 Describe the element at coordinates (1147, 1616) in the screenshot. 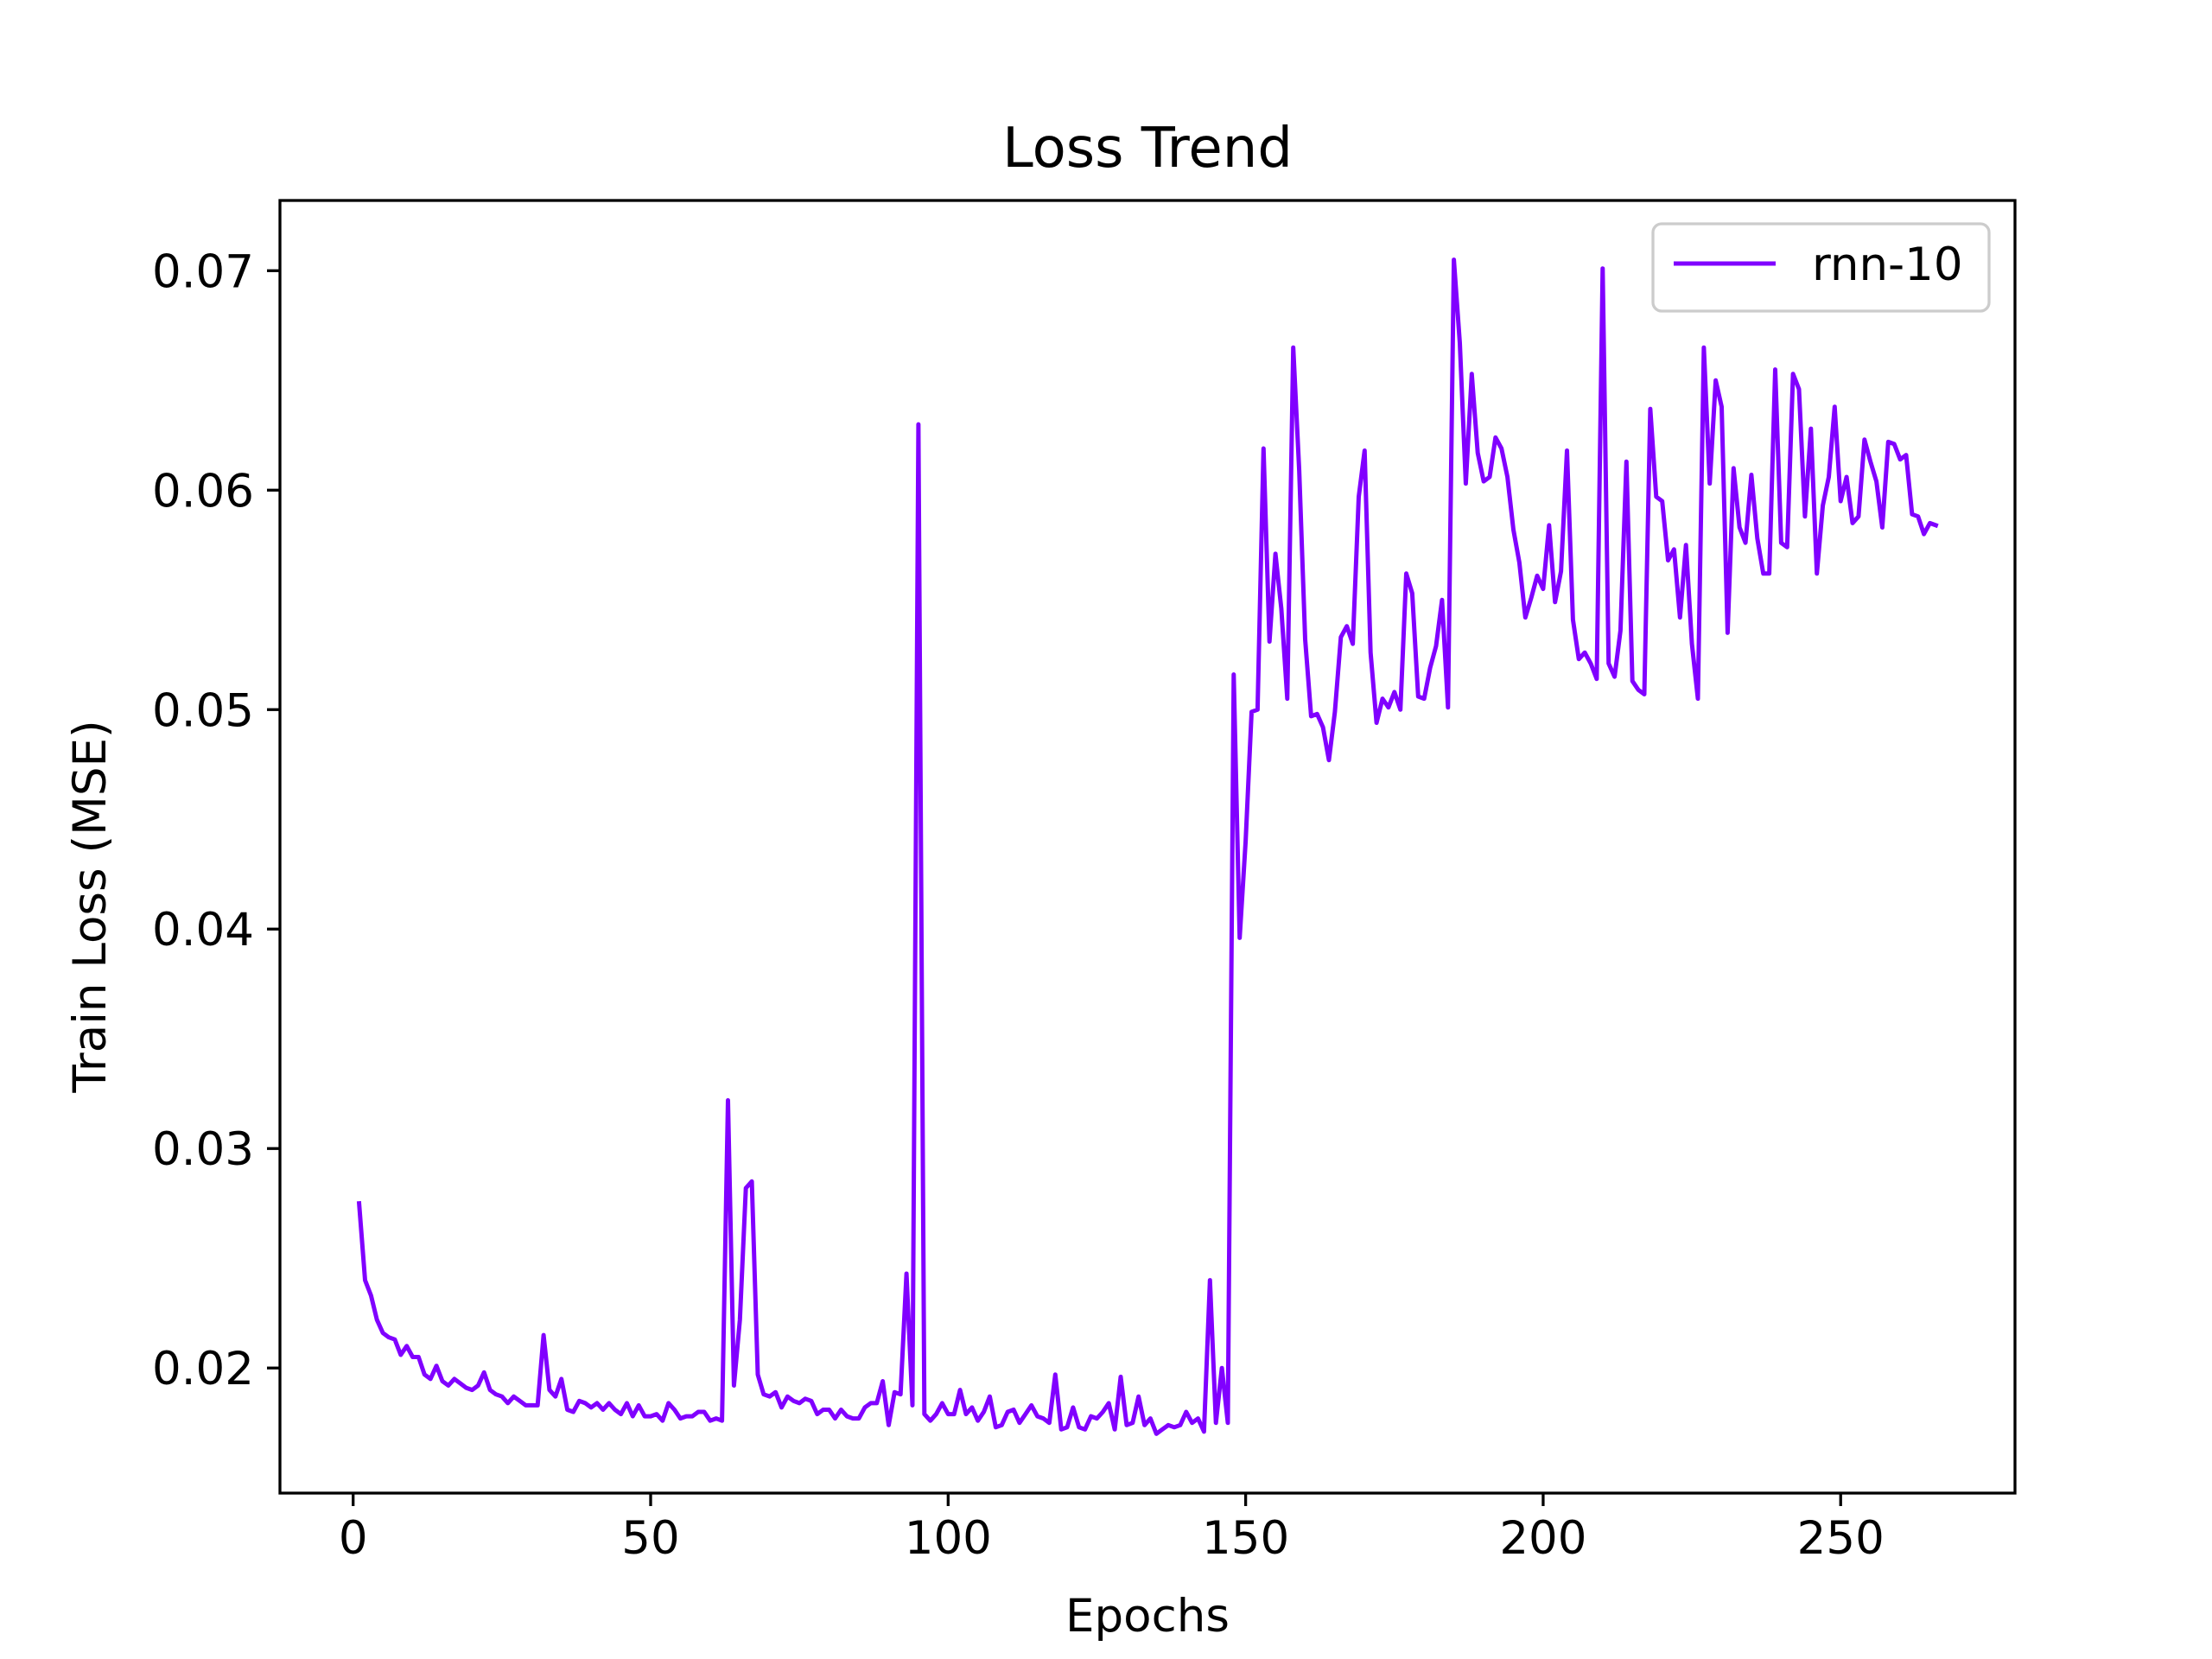

I see `x-axis-label: Epochs` at that location.